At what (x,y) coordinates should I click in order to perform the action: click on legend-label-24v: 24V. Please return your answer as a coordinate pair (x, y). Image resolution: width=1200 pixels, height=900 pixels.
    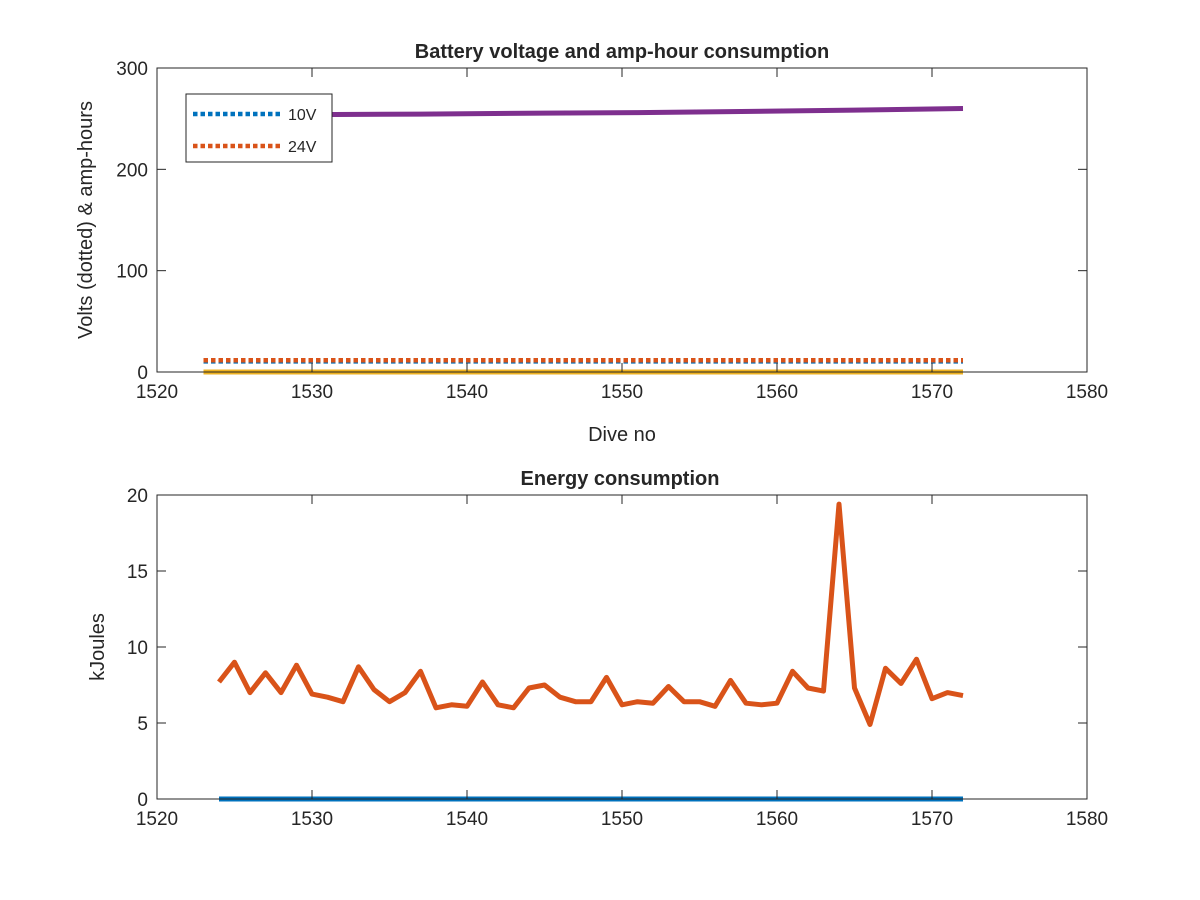
    Looking at the image, I should click on (302, 147).